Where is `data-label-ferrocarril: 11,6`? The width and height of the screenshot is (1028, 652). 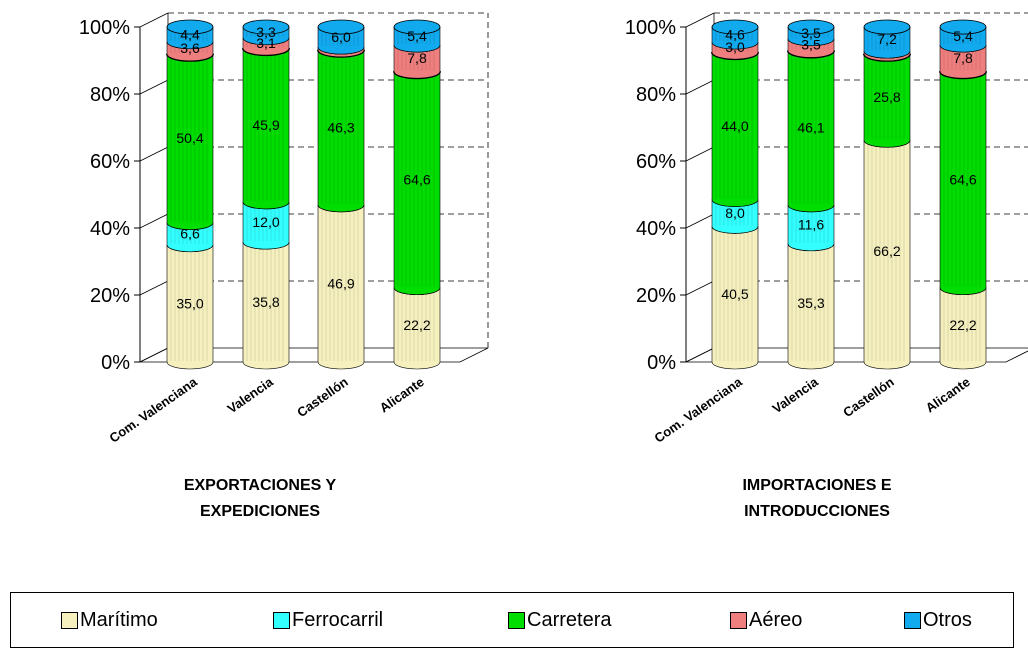
data-label-ferrocarril: 11,6 is located at coordinates (811, 224).